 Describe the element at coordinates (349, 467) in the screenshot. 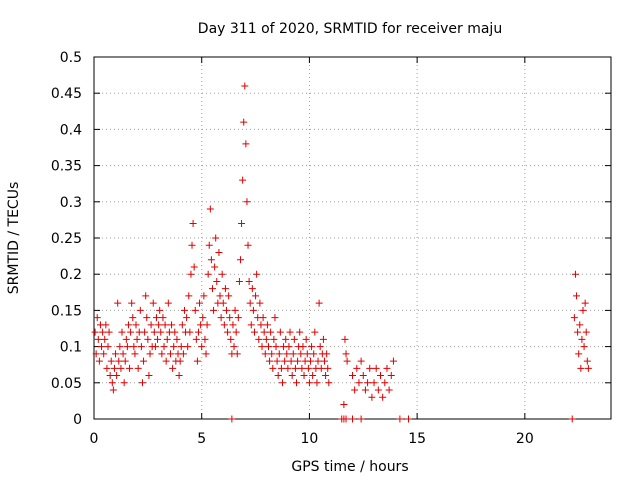

I see `x-axis-title: GPS time / hours` at that location.